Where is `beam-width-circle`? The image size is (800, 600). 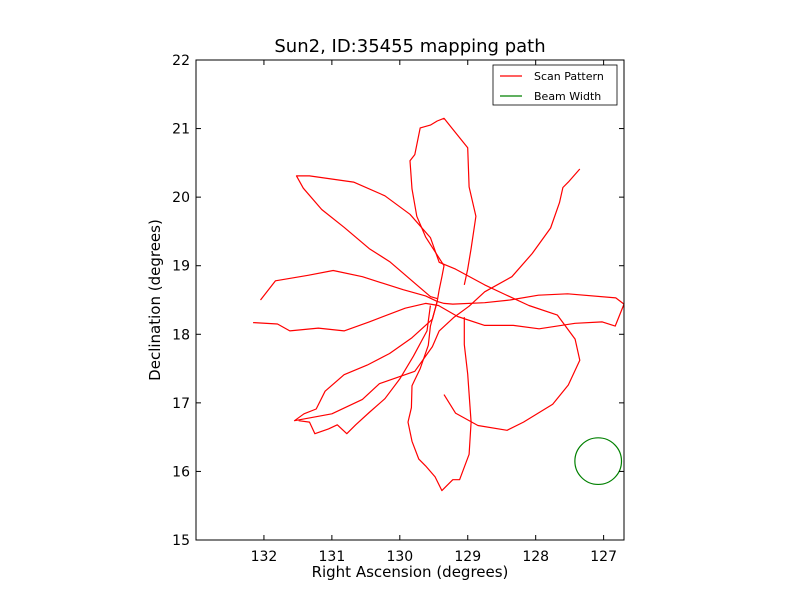 beam-width-circle is located at coordinates (598, 461).